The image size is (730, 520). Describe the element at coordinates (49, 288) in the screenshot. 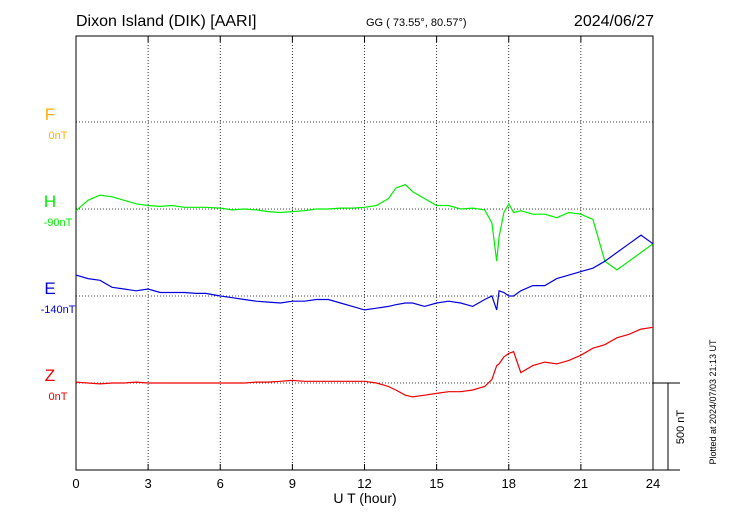

I see `series-name-E: E` at that location.